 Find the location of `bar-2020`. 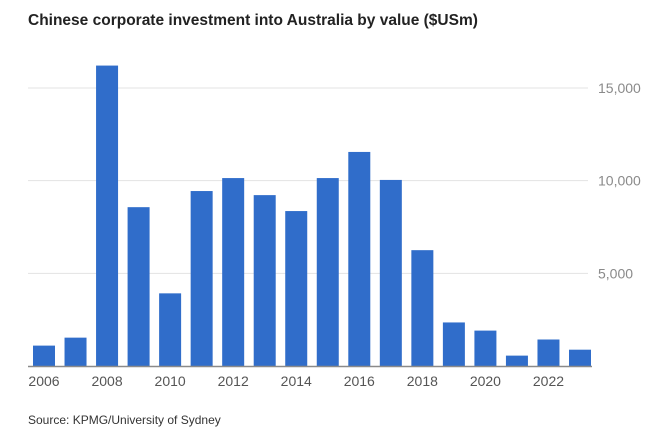

bar-2020 is located at coordinates (485, 348).